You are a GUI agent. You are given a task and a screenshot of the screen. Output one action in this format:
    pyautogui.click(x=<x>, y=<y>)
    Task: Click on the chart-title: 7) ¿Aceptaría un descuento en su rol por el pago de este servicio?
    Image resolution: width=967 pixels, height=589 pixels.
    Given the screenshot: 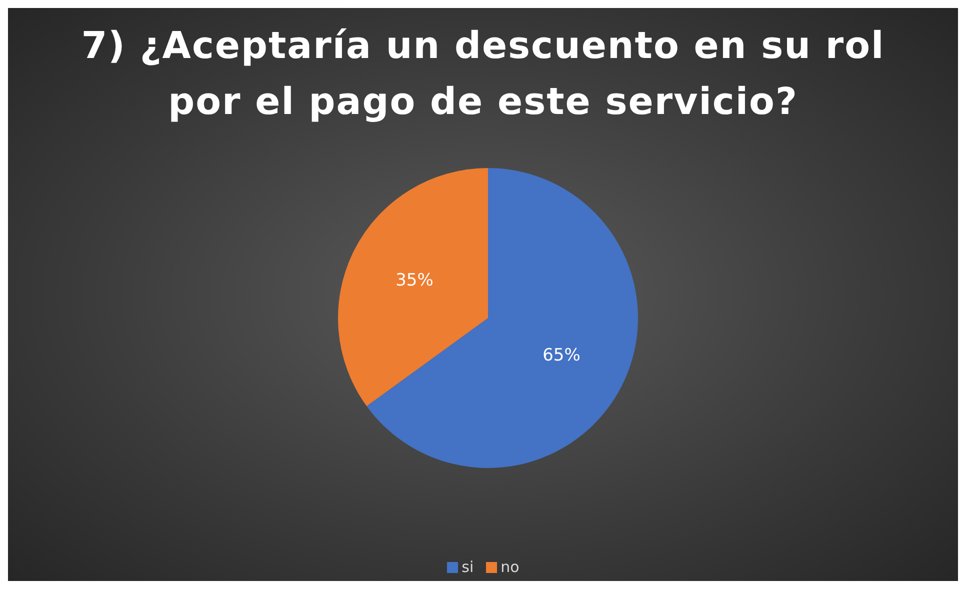 What is the action you would take?
    pyautogui.click(x=483, y=74)
    